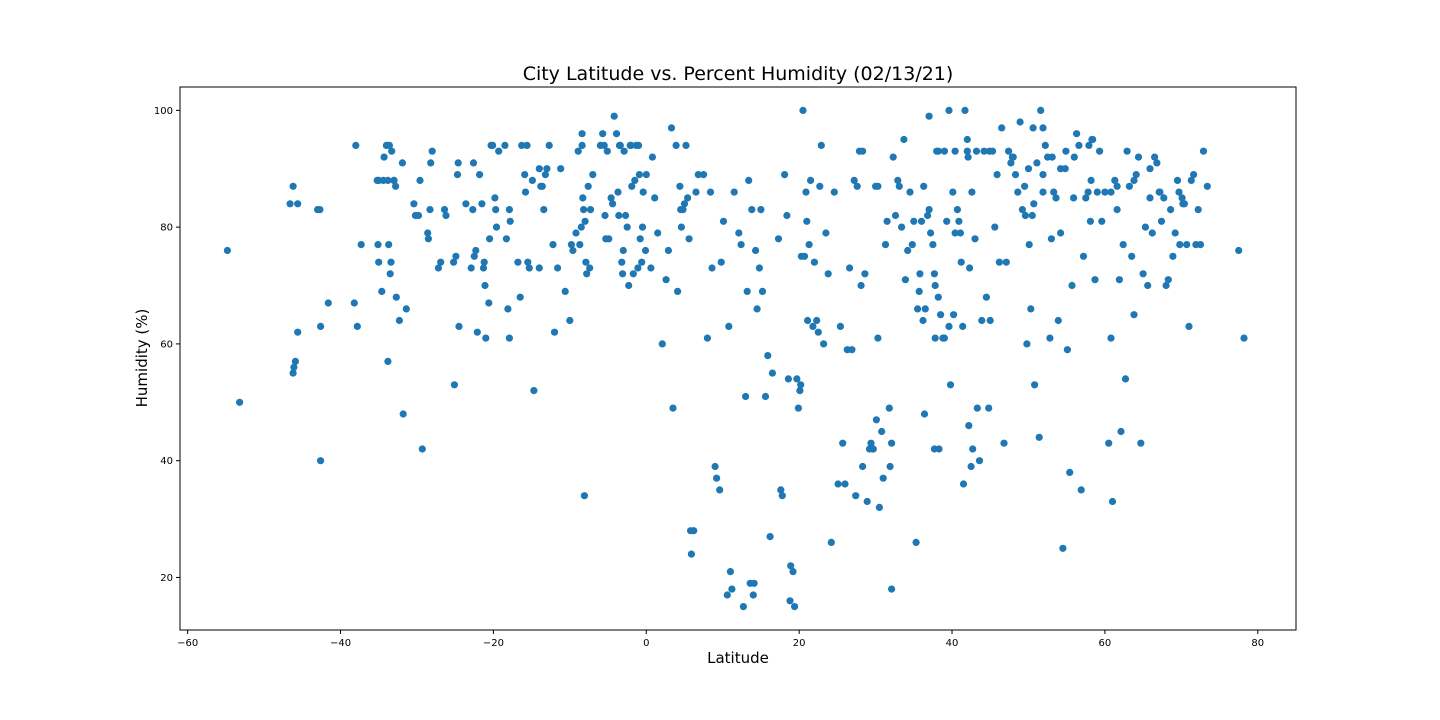 This screenshot has height=720, width=1440. Describe the element at coordinates (163, 111) in the screenshot. I see `y-tick-label: 100` at that location.